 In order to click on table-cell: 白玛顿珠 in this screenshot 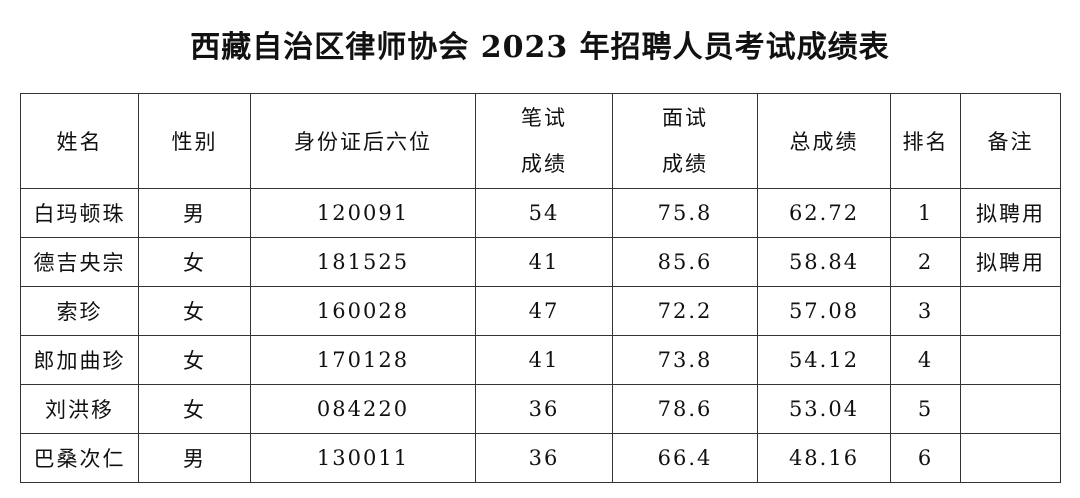, I will do `click(79, 213)`.